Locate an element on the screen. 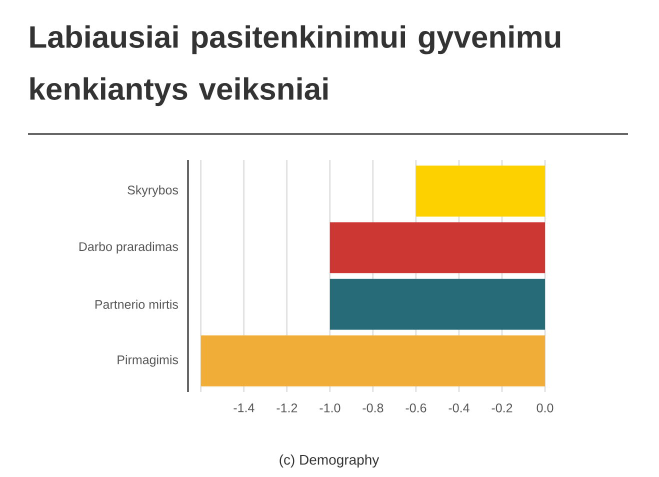 This screenshot has width=659, height=477. x-tick-label: -1.2 is located at coordinates (287, 408).